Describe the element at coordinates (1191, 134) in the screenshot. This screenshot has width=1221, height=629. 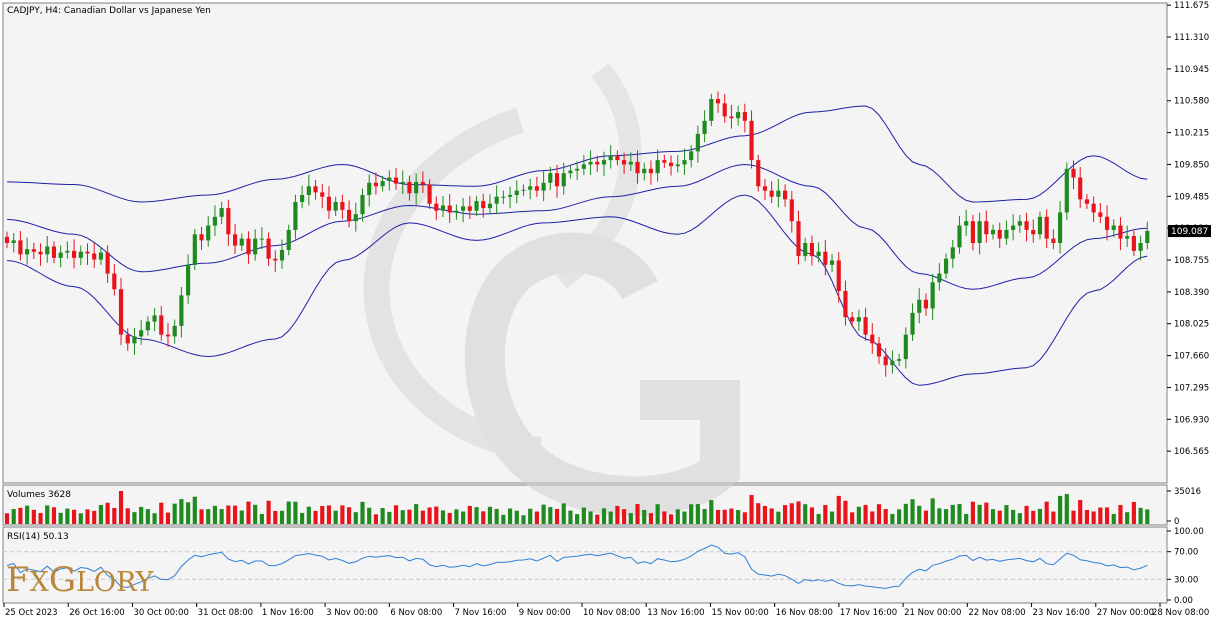
I see `price-tick-label: 110.215` at that location.